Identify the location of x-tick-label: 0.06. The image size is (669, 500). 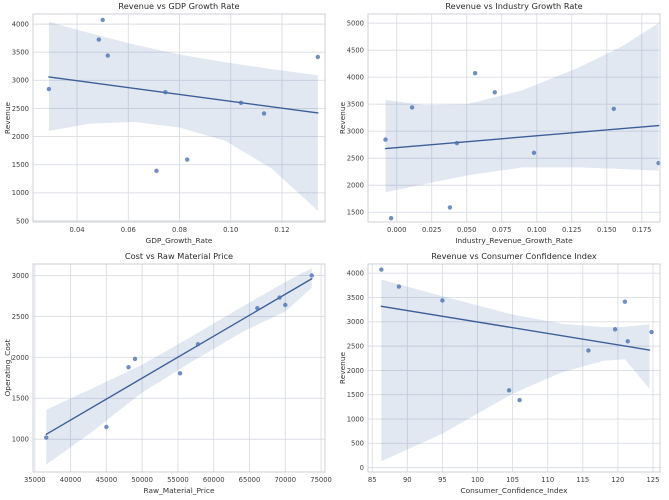
(128, 230).